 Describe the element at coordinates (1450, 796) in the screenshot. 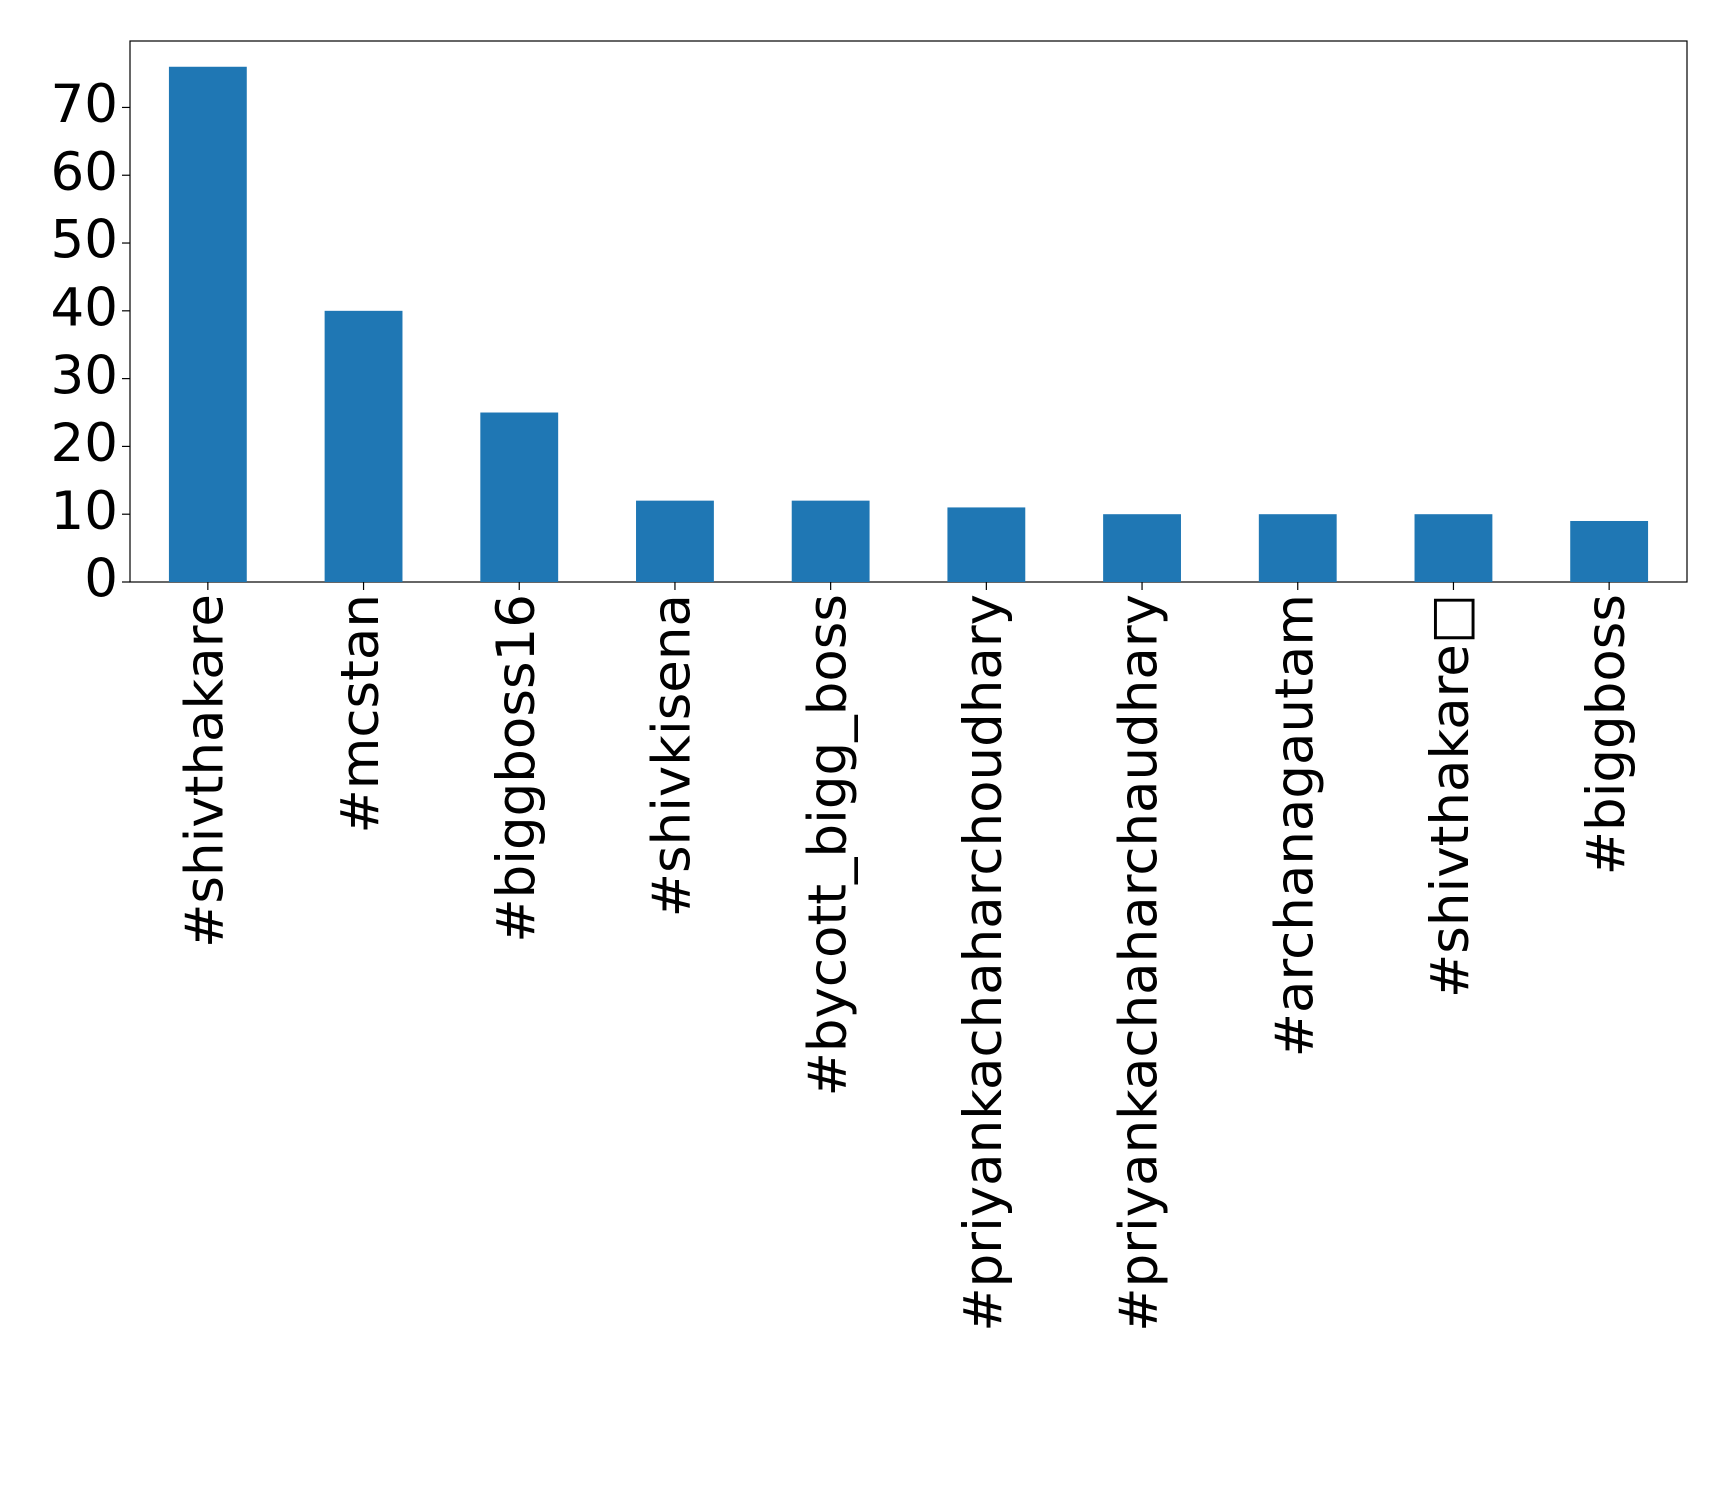

I see `x-tick-label: #shivthakare□` at that location.